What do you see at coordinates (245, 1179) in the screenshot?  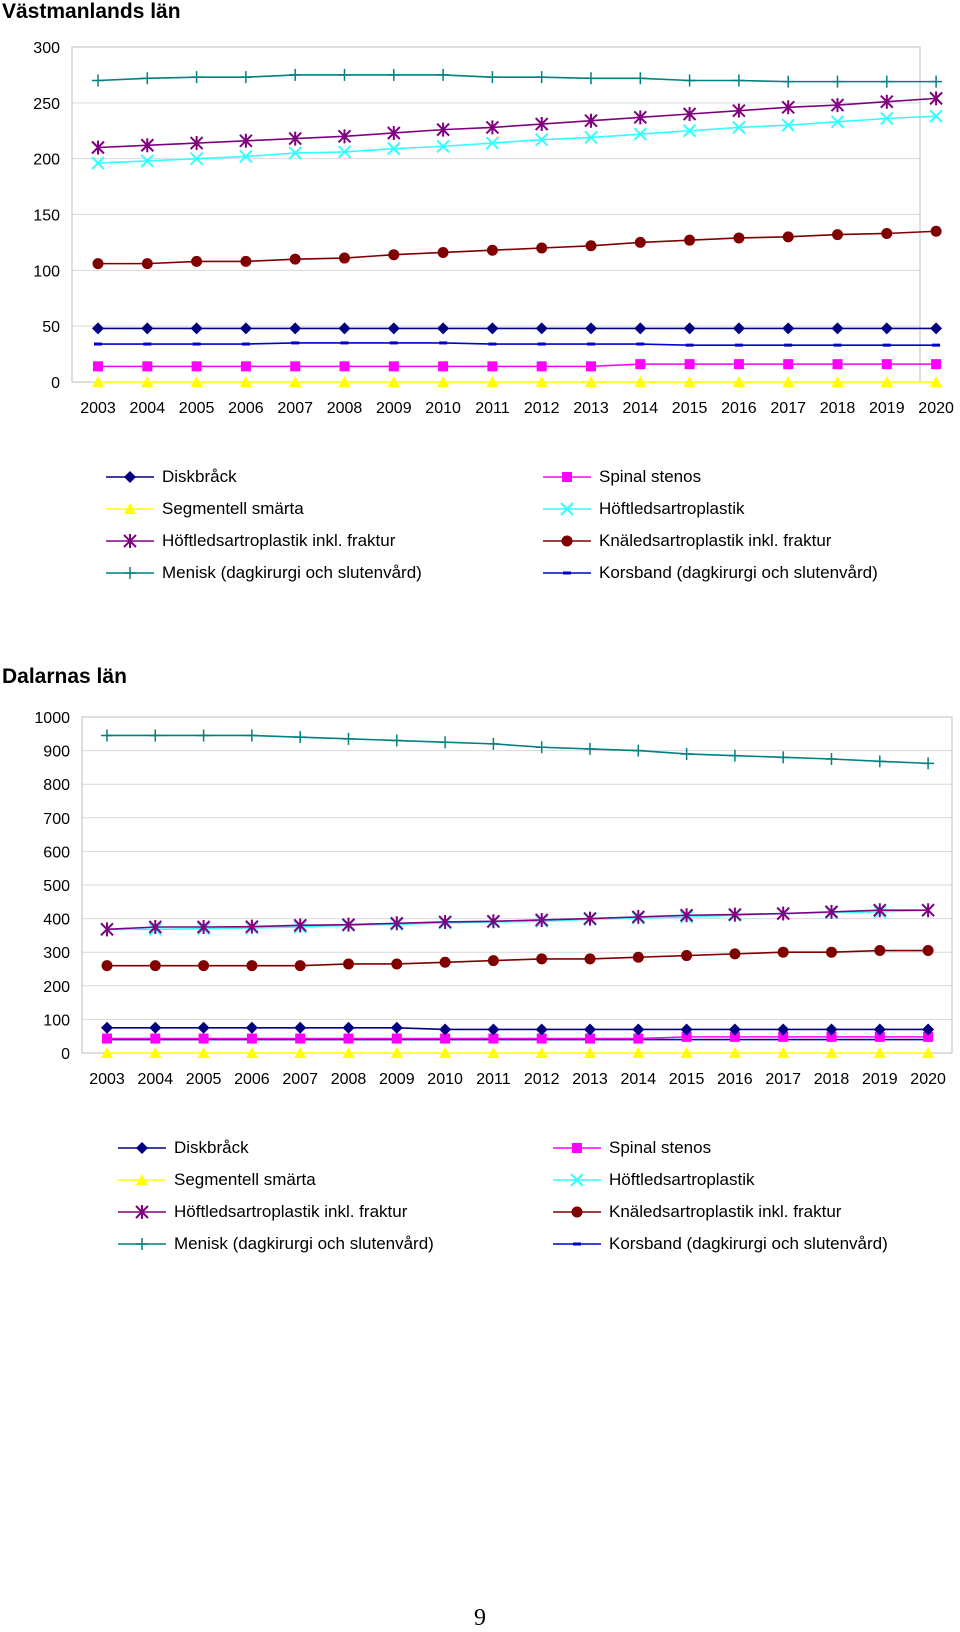 I see `legend-label: Segmentell smärta` at bounding box center [245, 1179].